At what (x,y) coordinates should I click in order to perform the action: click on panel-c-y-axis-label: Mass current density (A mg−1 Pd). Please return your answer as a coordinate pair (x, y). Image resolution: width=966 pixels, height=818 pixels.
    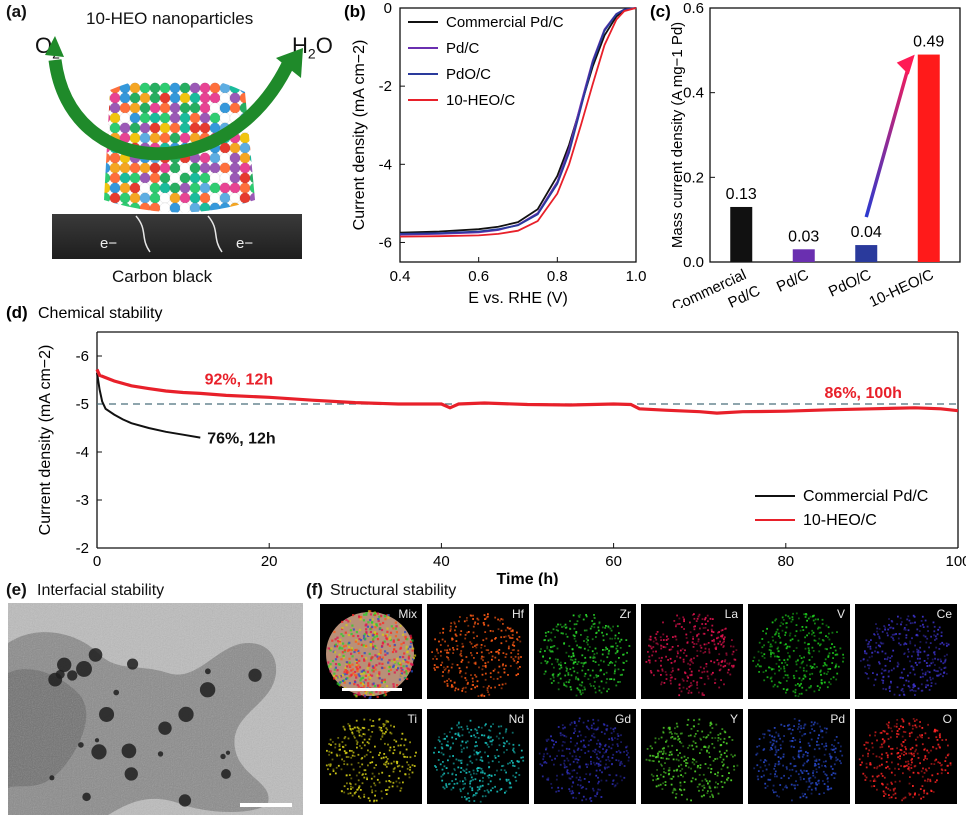
    Looking at the image, I should click on (677, 135).